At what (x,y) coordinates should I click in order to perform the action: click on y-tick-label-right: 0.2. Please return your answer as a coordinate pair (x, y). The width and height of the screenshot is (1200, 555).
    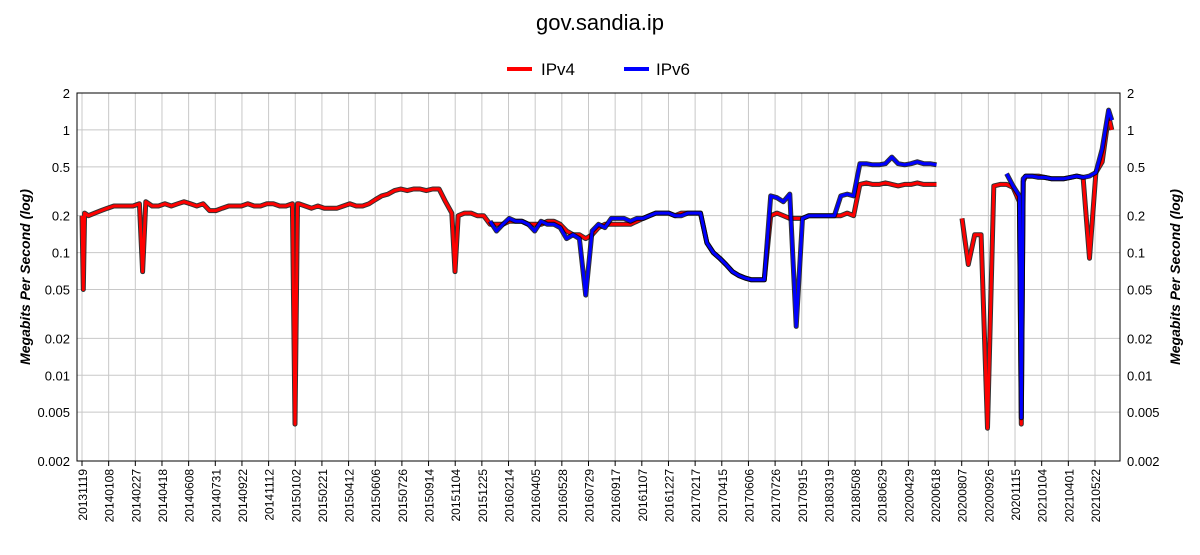
    Looking at the image, I should click on (1136, 216).